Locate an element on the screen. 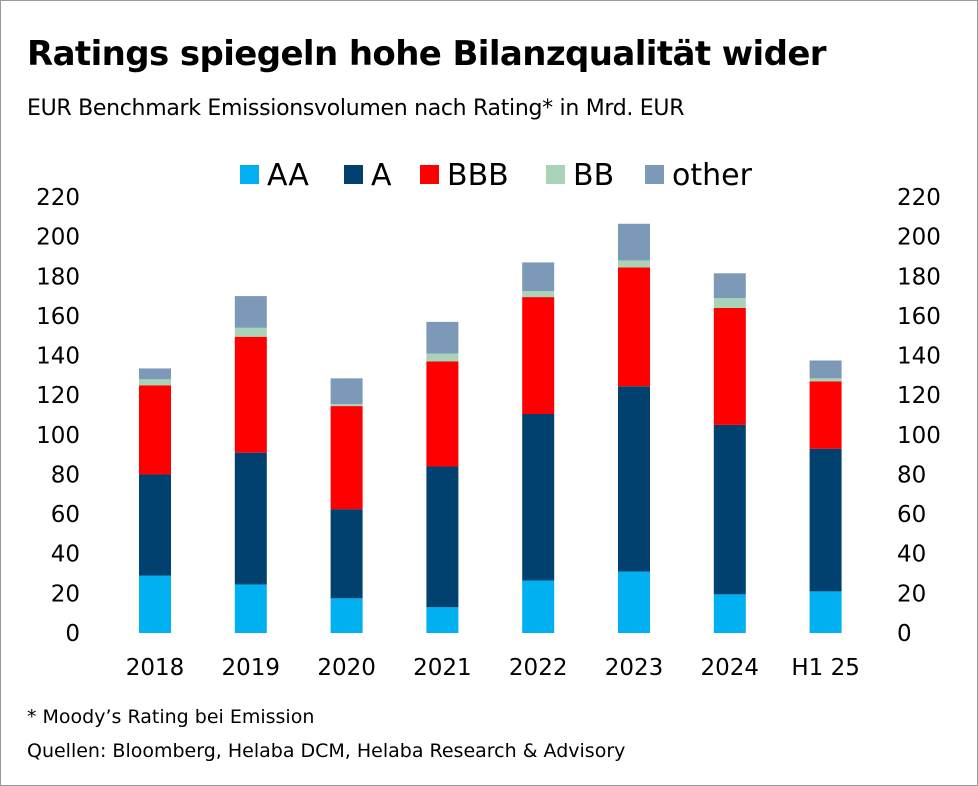 The height and width of the screenshot is (786, 978). bar-stack-2023 is located at coordinates (634, 428).